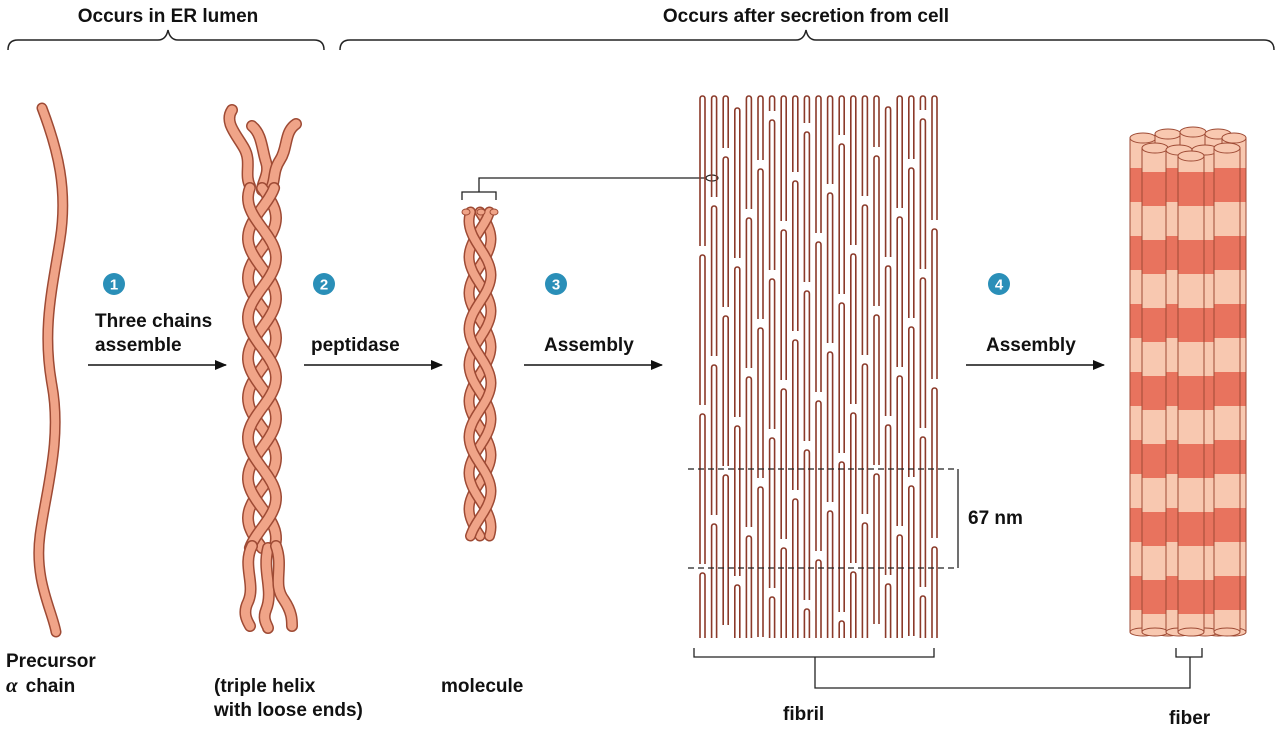 This screenshot has width=1280, height=749. What do you see at coordinates (248, 586) in the screenshot?
I see `helix1-loose-bottom-a` at bounding box center [248, 586].